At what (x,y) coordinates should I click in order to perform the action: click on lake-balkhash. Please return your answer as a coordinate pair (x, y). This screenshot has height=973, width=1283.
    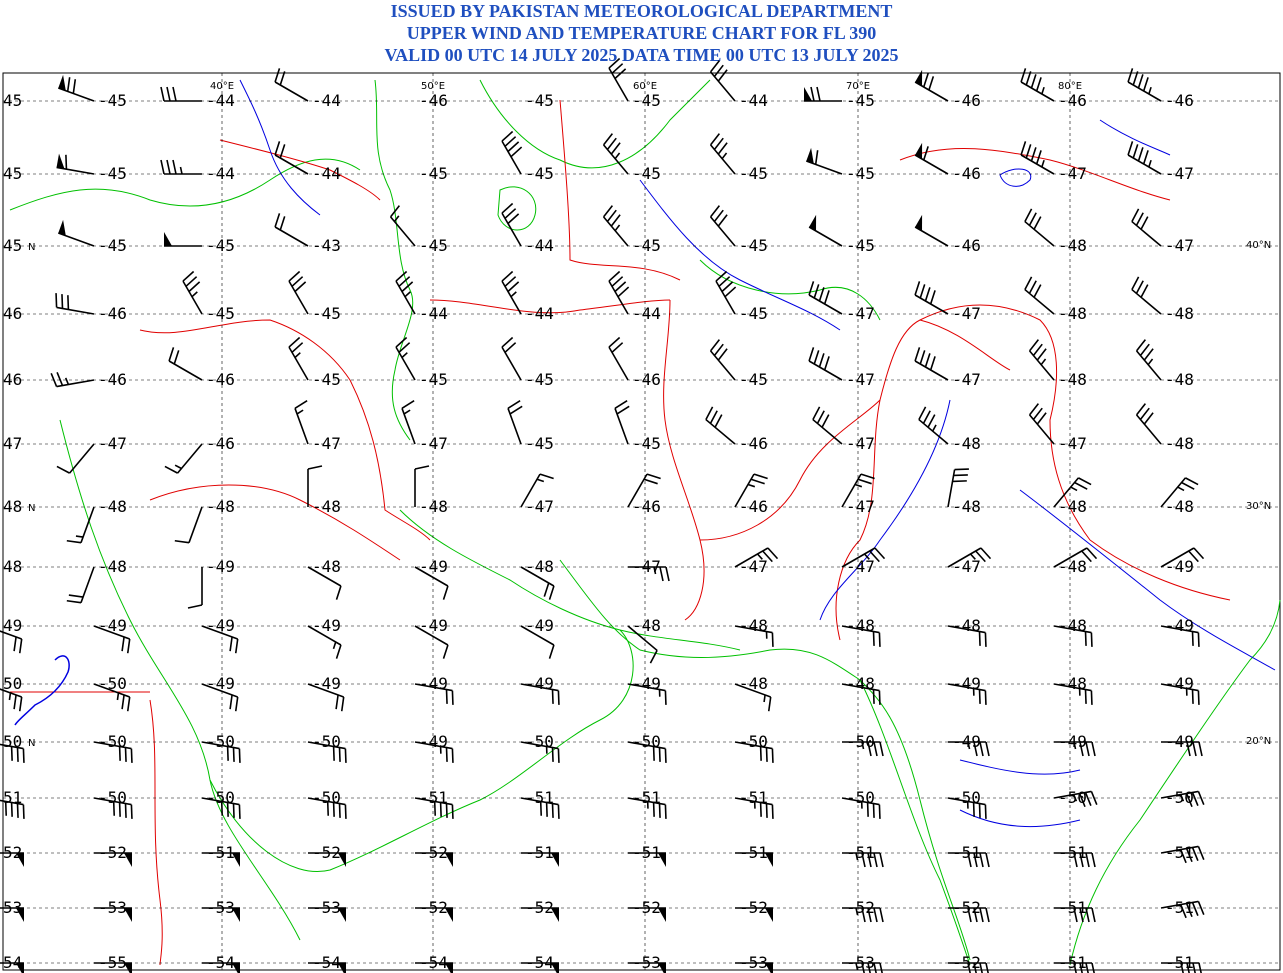
    Looking at the image, I should click on (1015, 177).